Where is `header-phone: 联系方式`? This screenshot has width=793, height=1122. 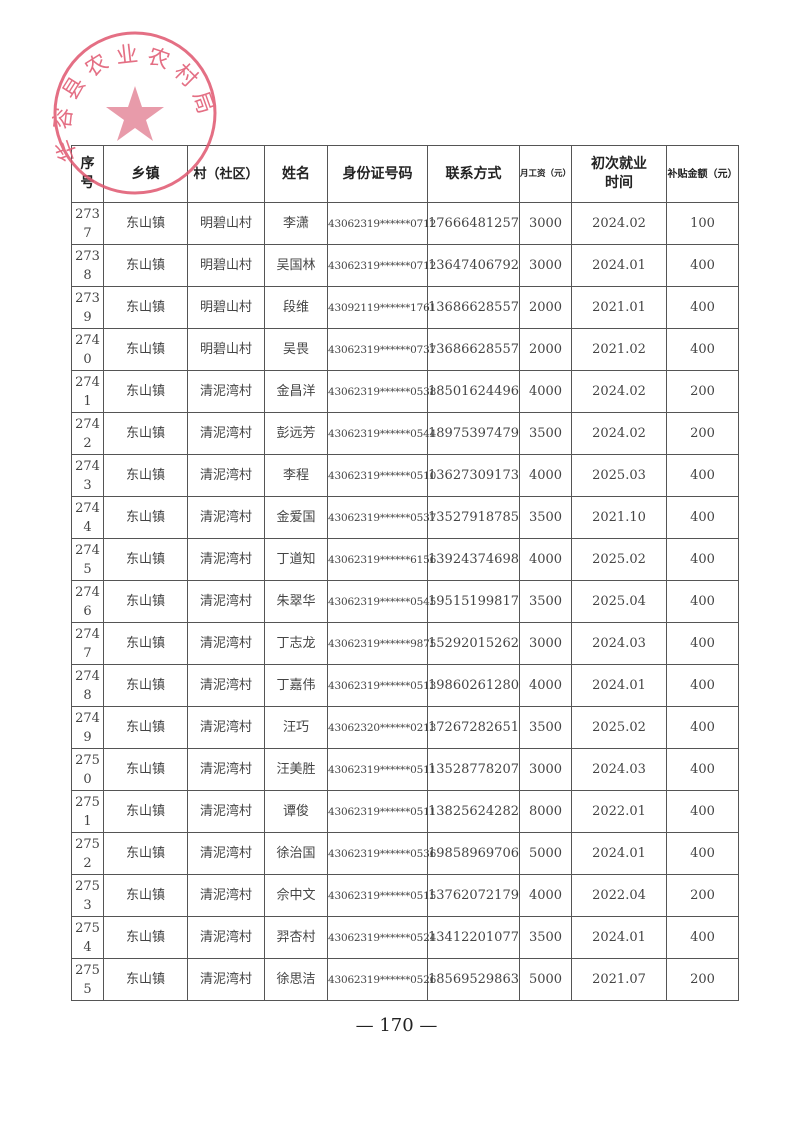
header-phone: 联系方式 is located at coordinates (473, 174).